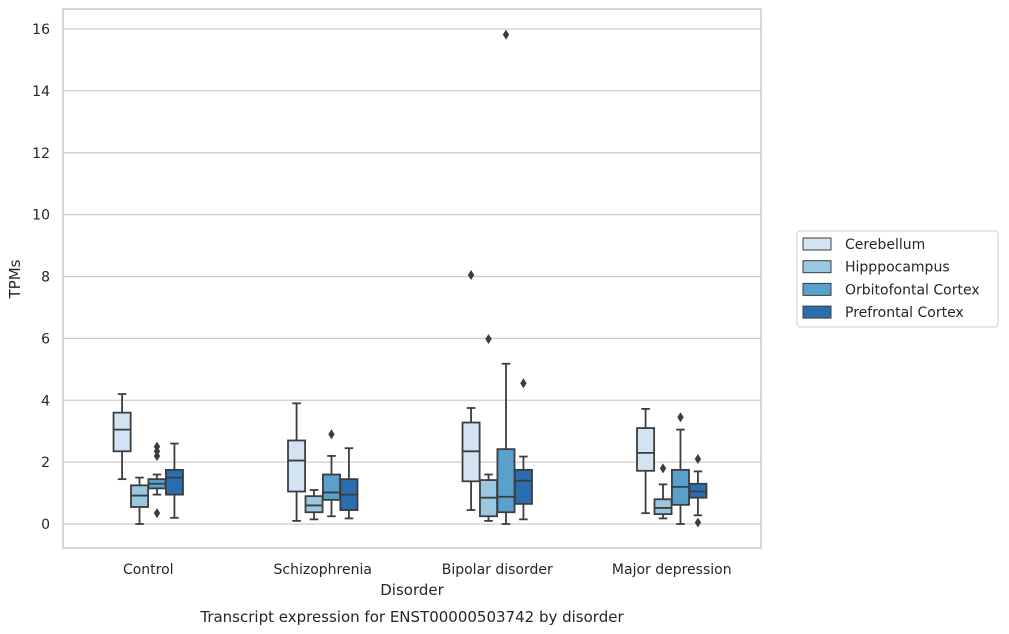 The image size is (1009, 634). I want to click on legend-frame, so click(897, 279).